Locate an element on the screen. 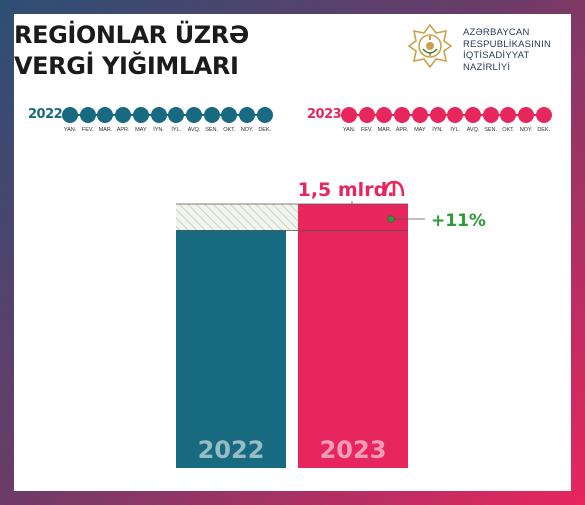 This screenshot has width=585, height=505. title-line-2: VERGİ YIĞIMLARI is located at coordinates (126, 66).